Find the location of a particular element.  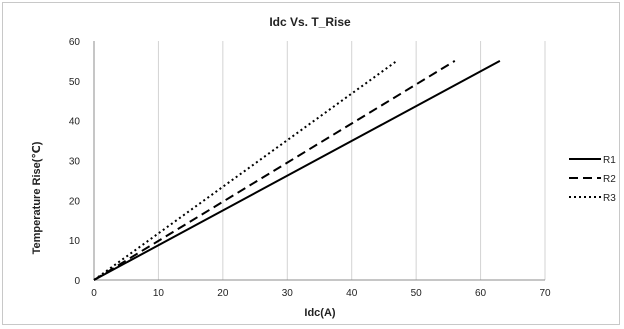

y-tick-label: 30 is located at coordinates (75, 162).